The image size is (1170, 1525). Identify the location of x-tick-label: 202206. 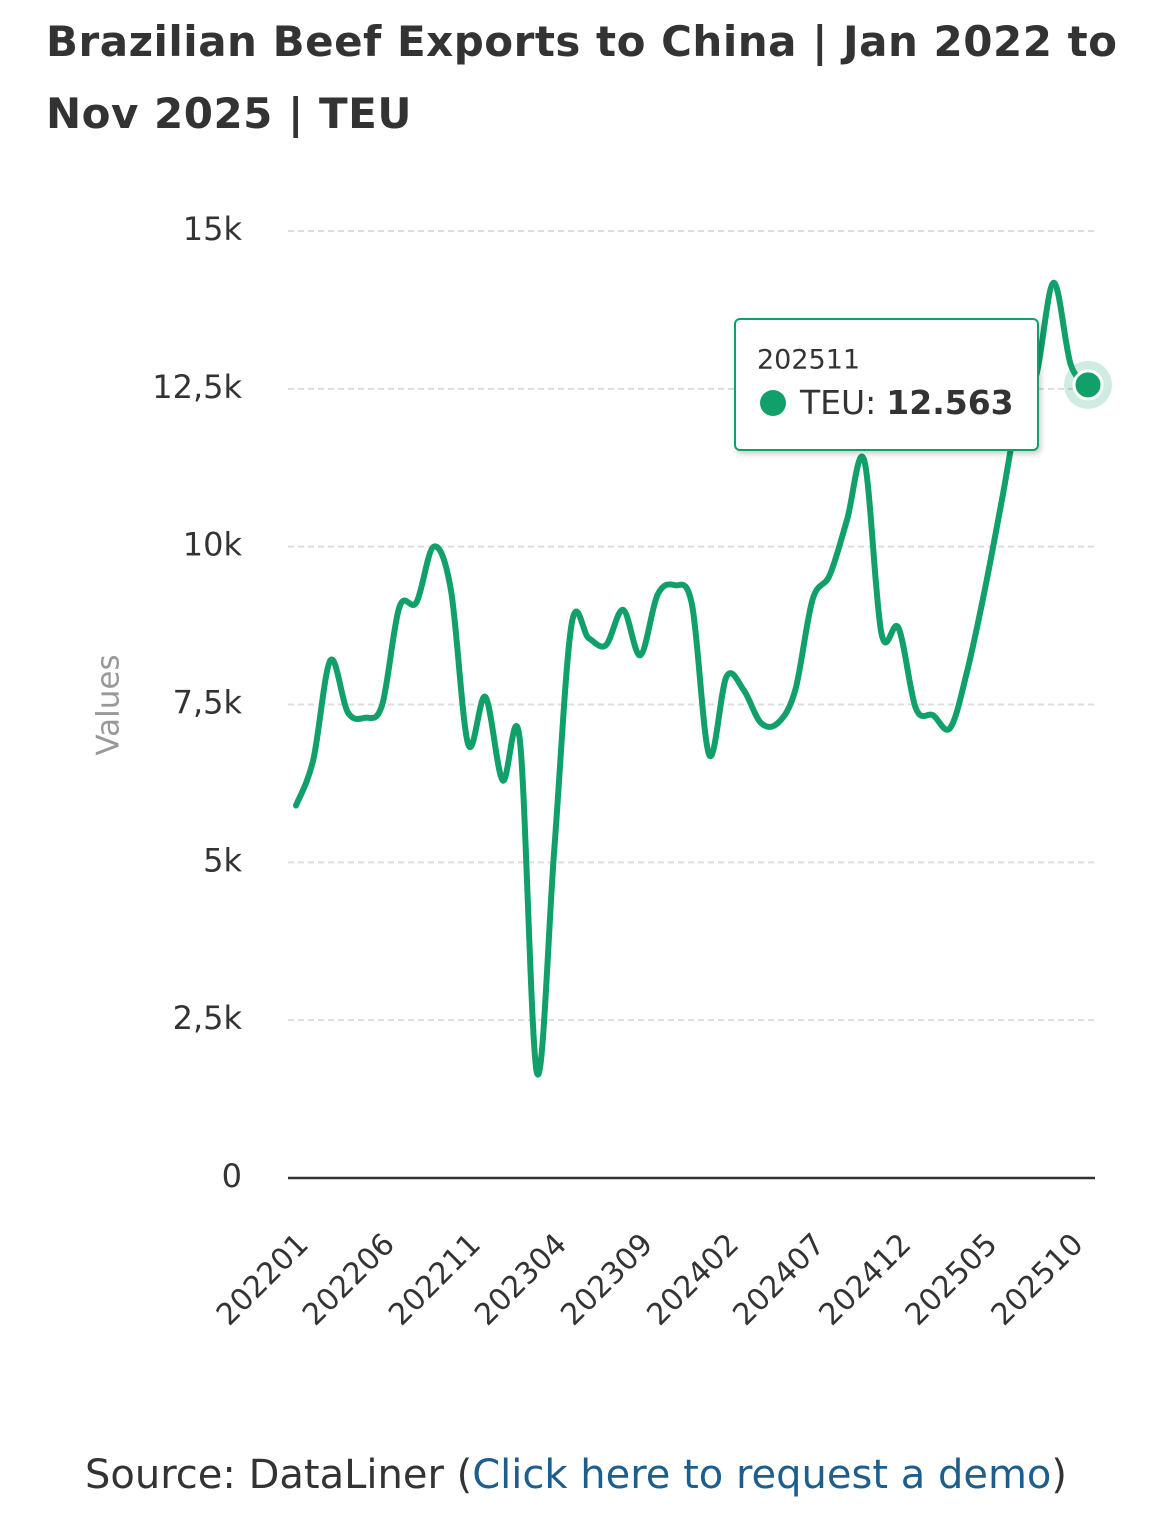
(349, 1280).